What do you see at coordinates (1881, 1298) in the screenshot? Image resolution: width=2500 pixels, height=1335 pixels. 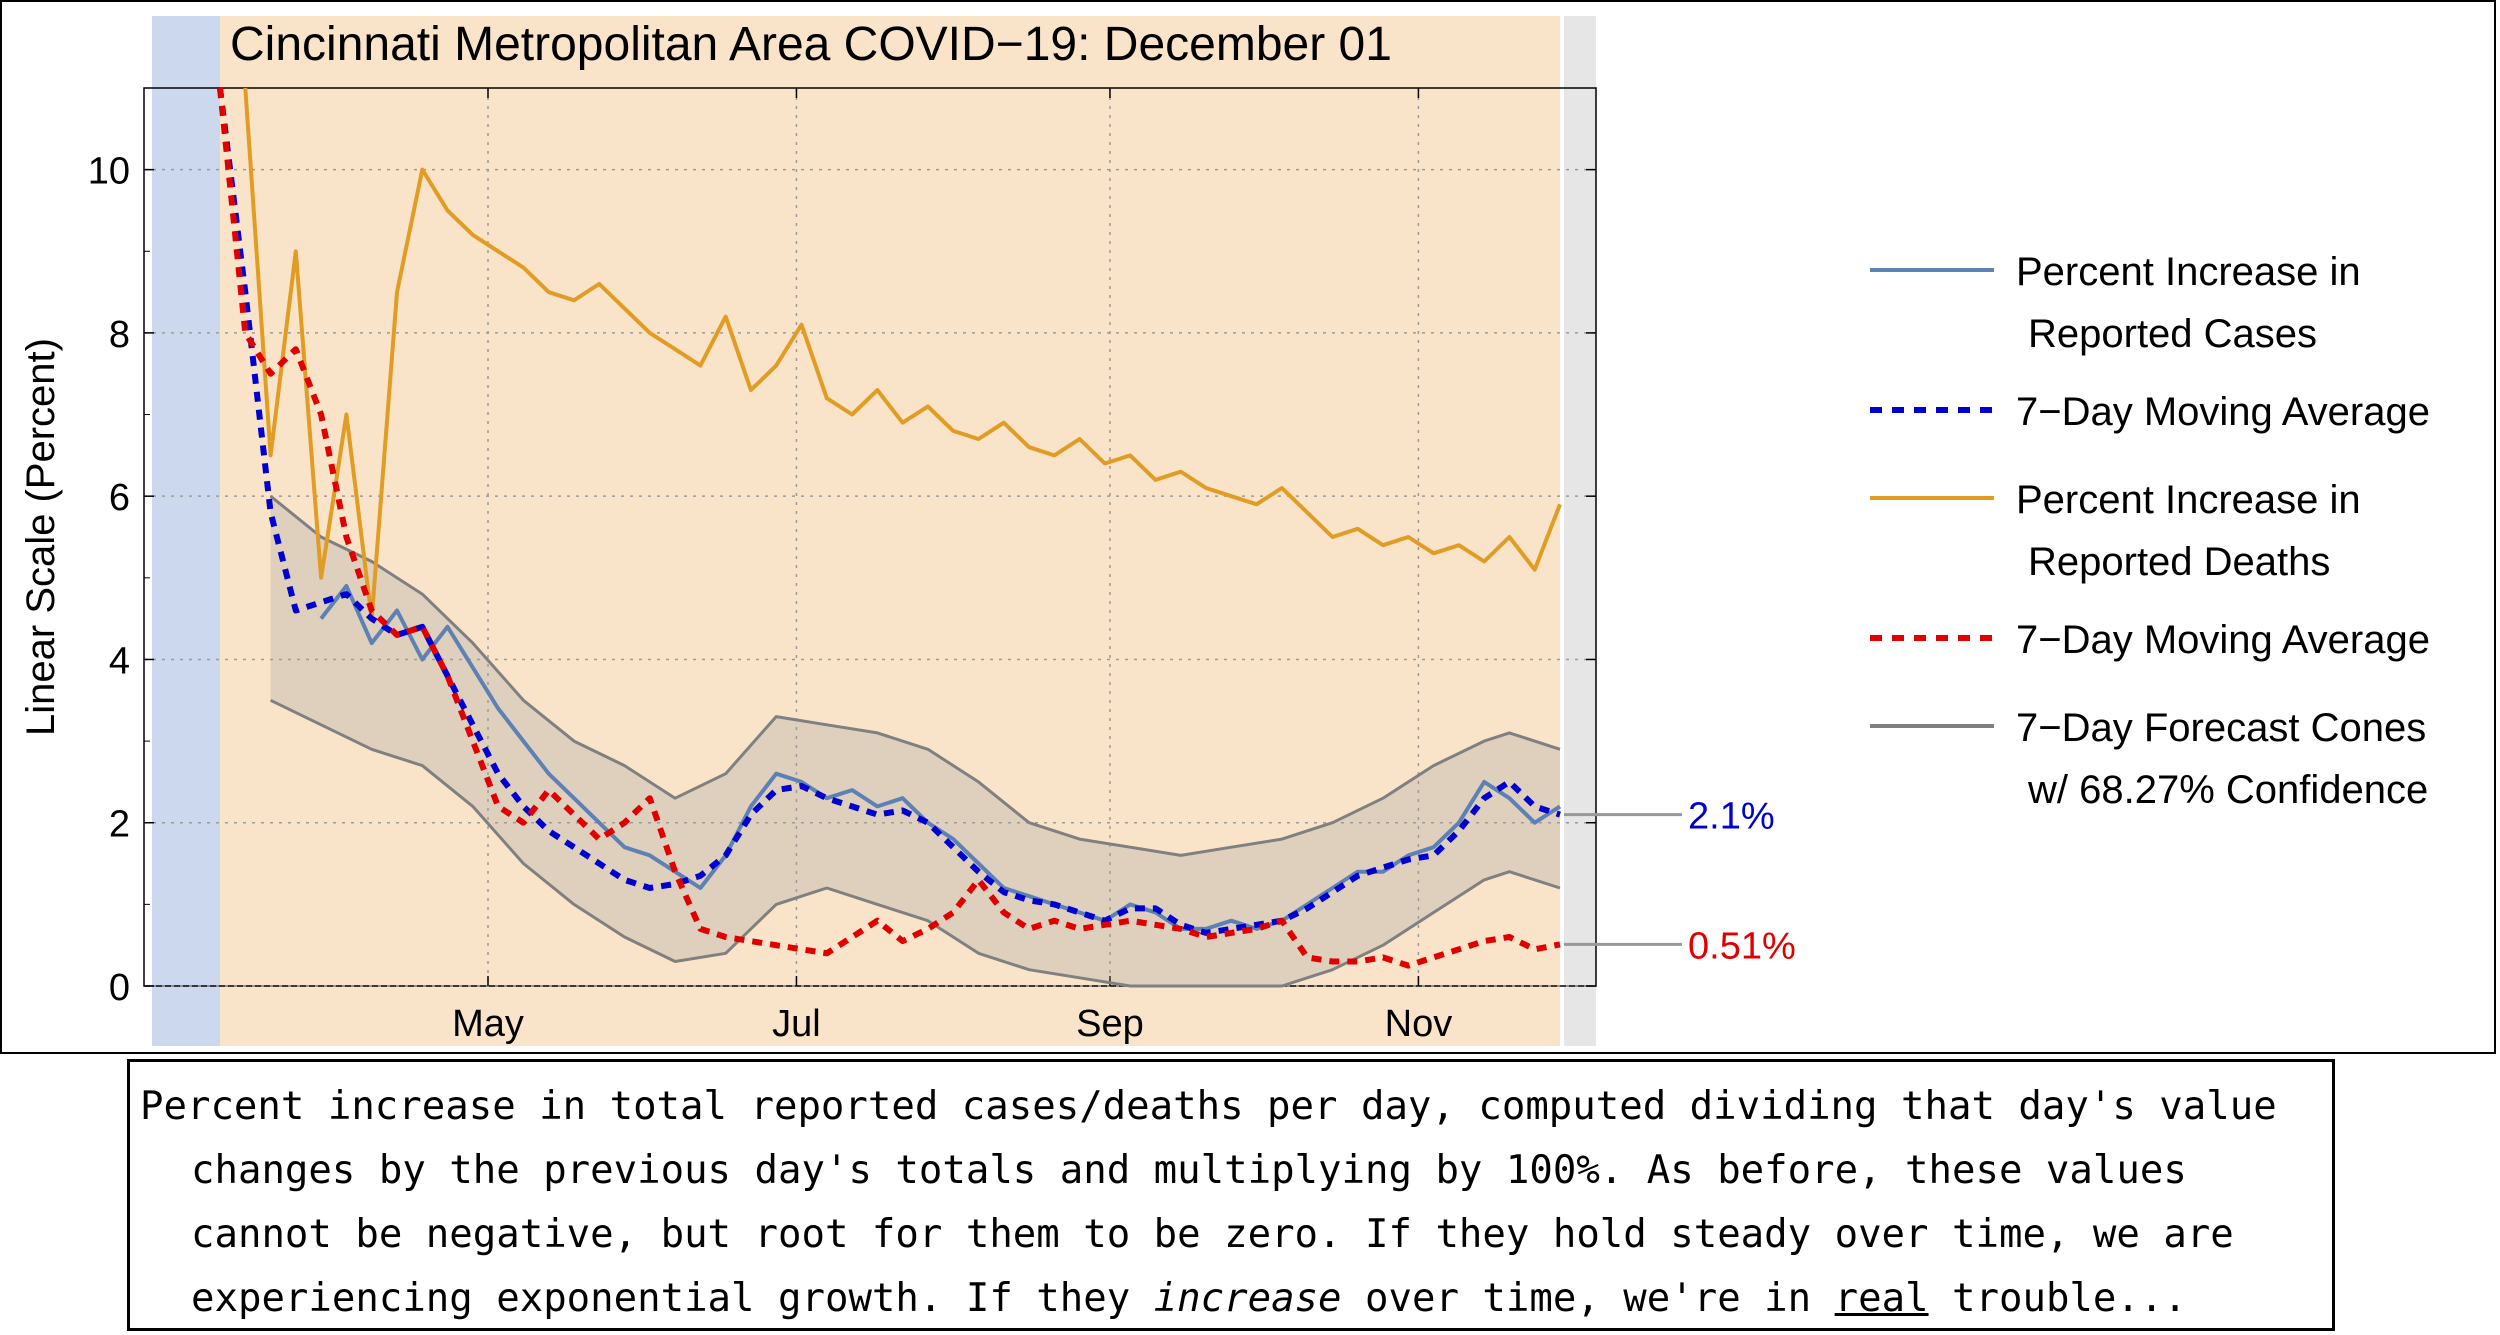 I see `caption-underline: real` at bounding box center [1881, 1298].